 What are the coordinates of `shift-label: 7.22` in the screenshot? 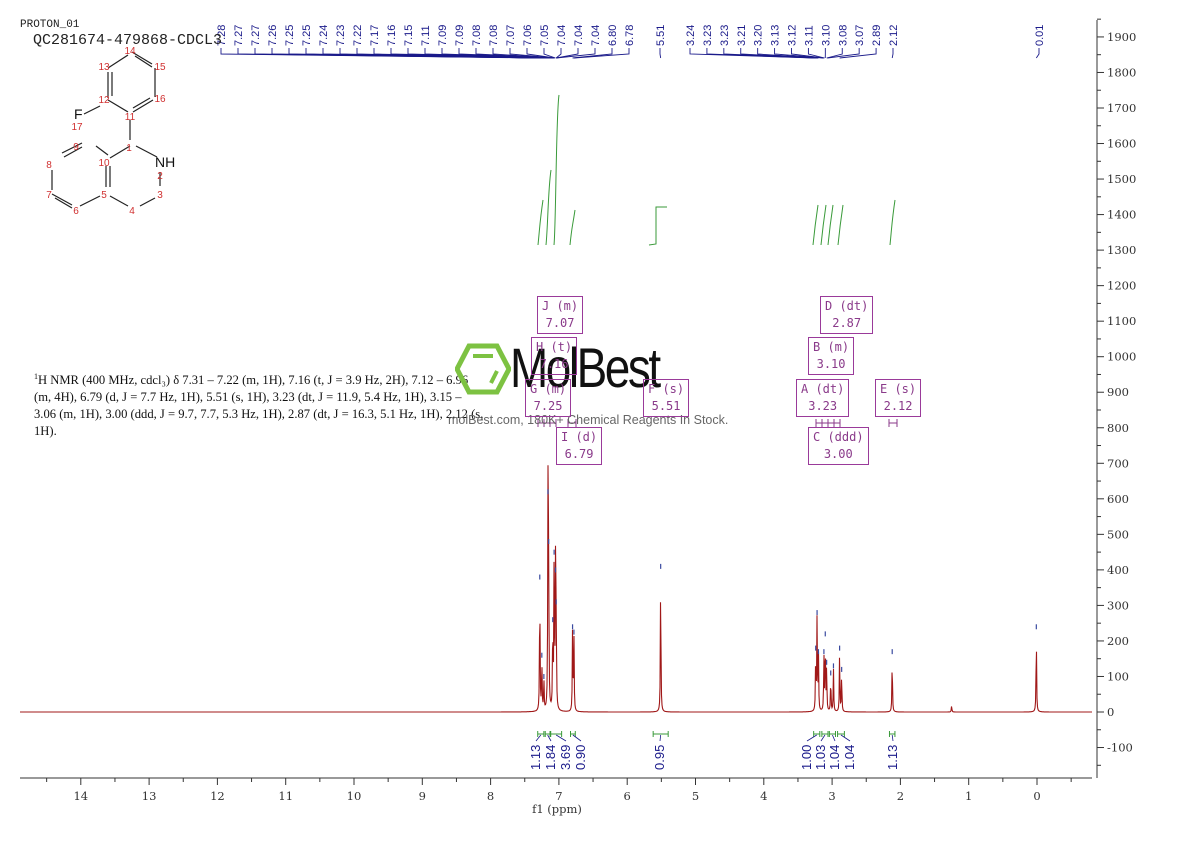 It's located at (358, 35).